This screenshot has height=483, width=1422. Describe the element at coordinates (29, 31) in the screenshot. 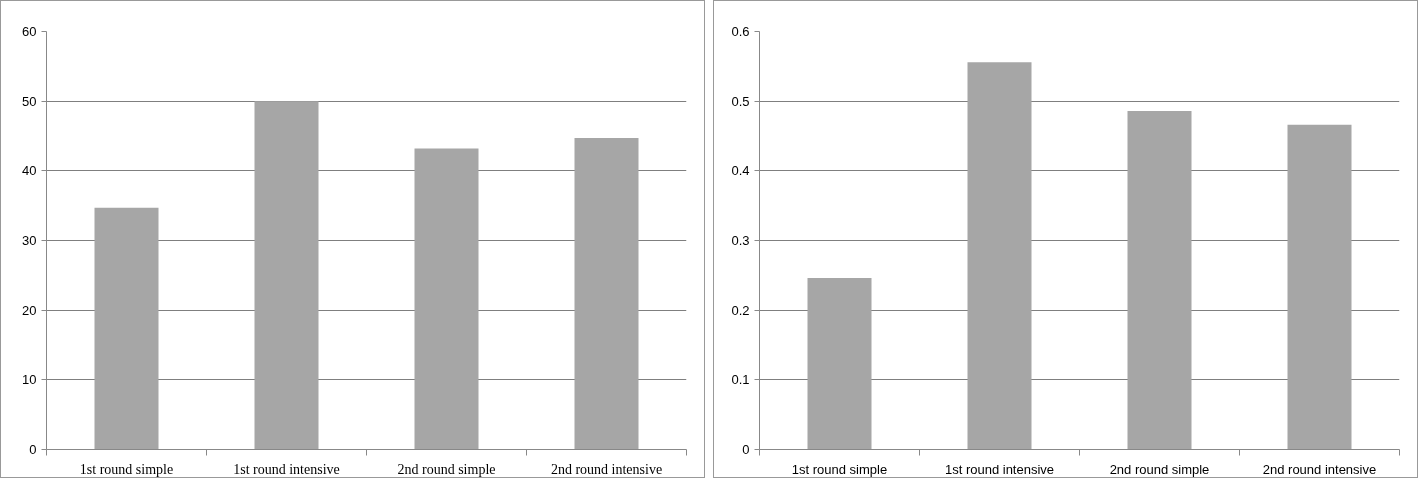

I see `y-tick-label: 60` at that location.